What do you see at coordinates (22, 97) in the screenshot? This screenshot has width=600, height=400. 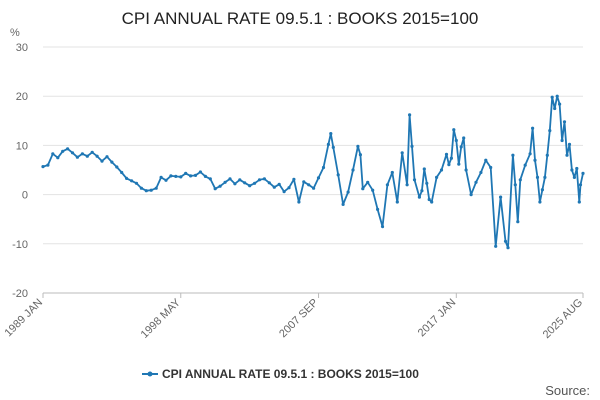 I see `y-tick-label: 20` at bounding box center [22, 97].